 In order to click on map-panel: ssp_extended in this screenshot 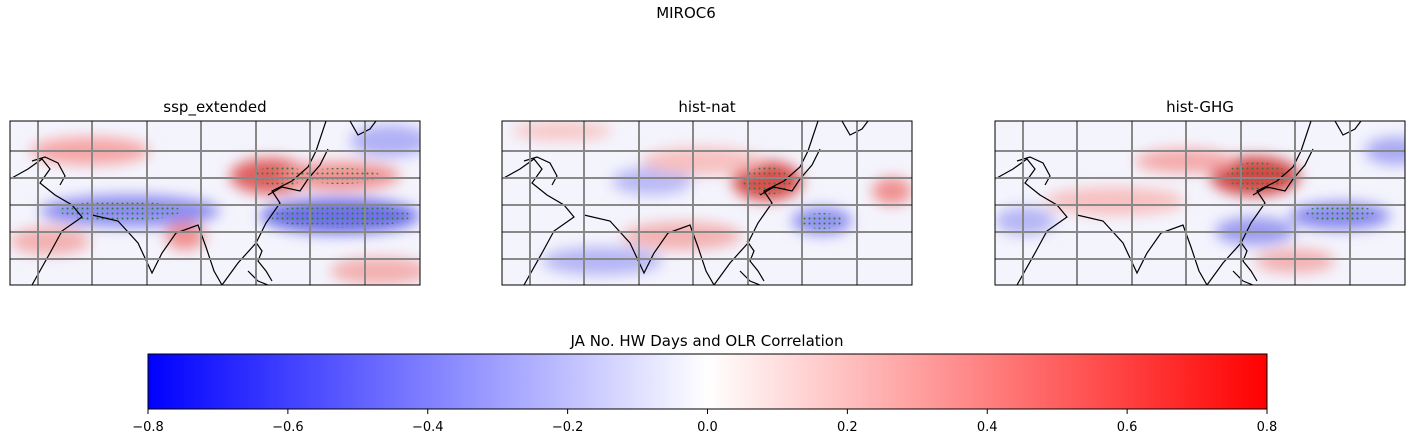, I will do `click(215, 192)`.